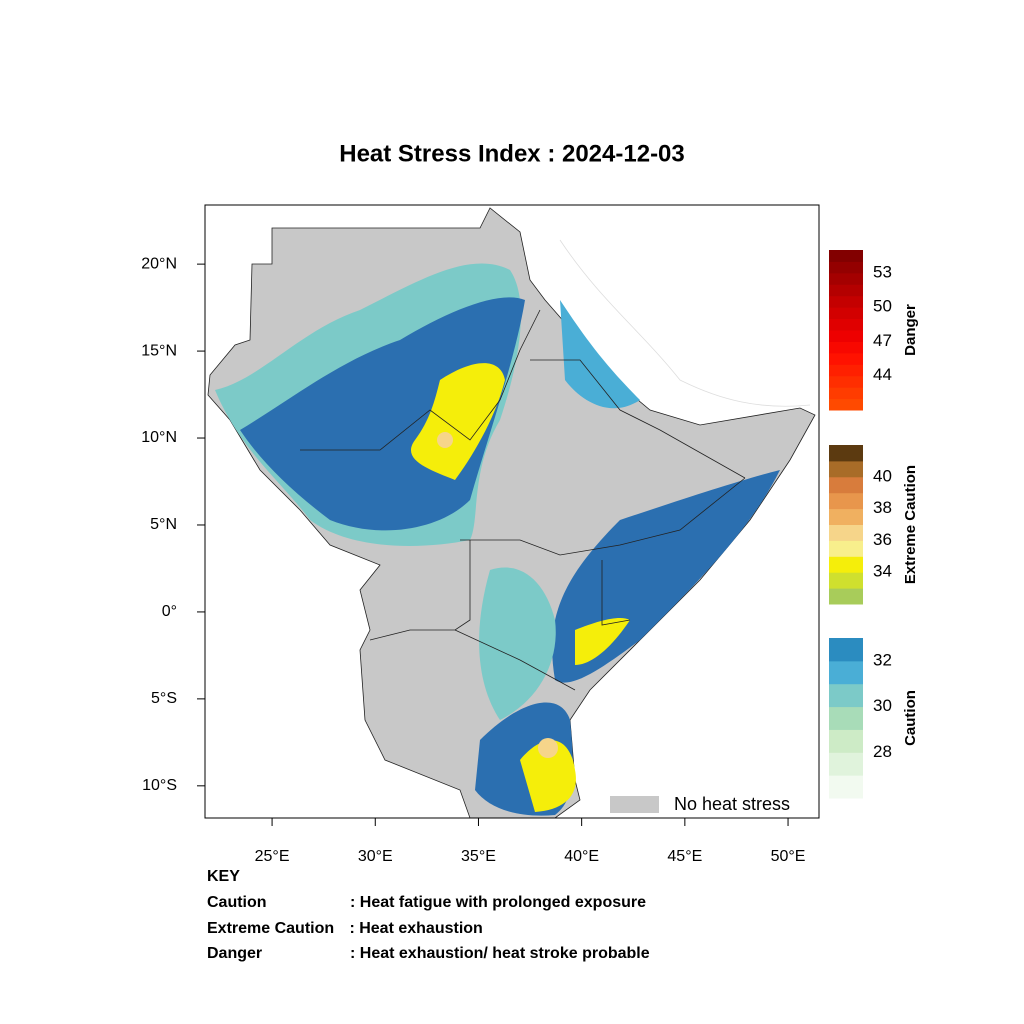  Describe the element at coordinates (223, 876) in the screenshot. I see `key-title: KEY` at that location.